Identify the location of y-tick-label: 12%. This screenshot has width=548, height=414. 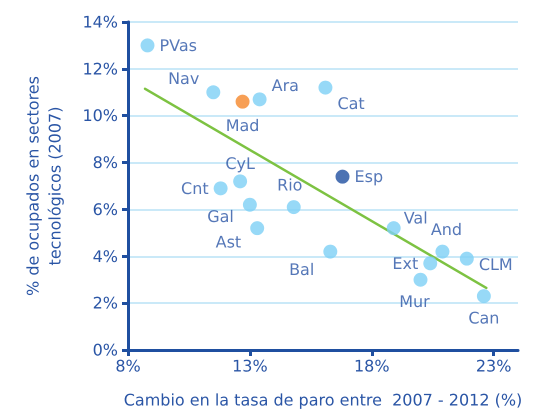
(100, 68).